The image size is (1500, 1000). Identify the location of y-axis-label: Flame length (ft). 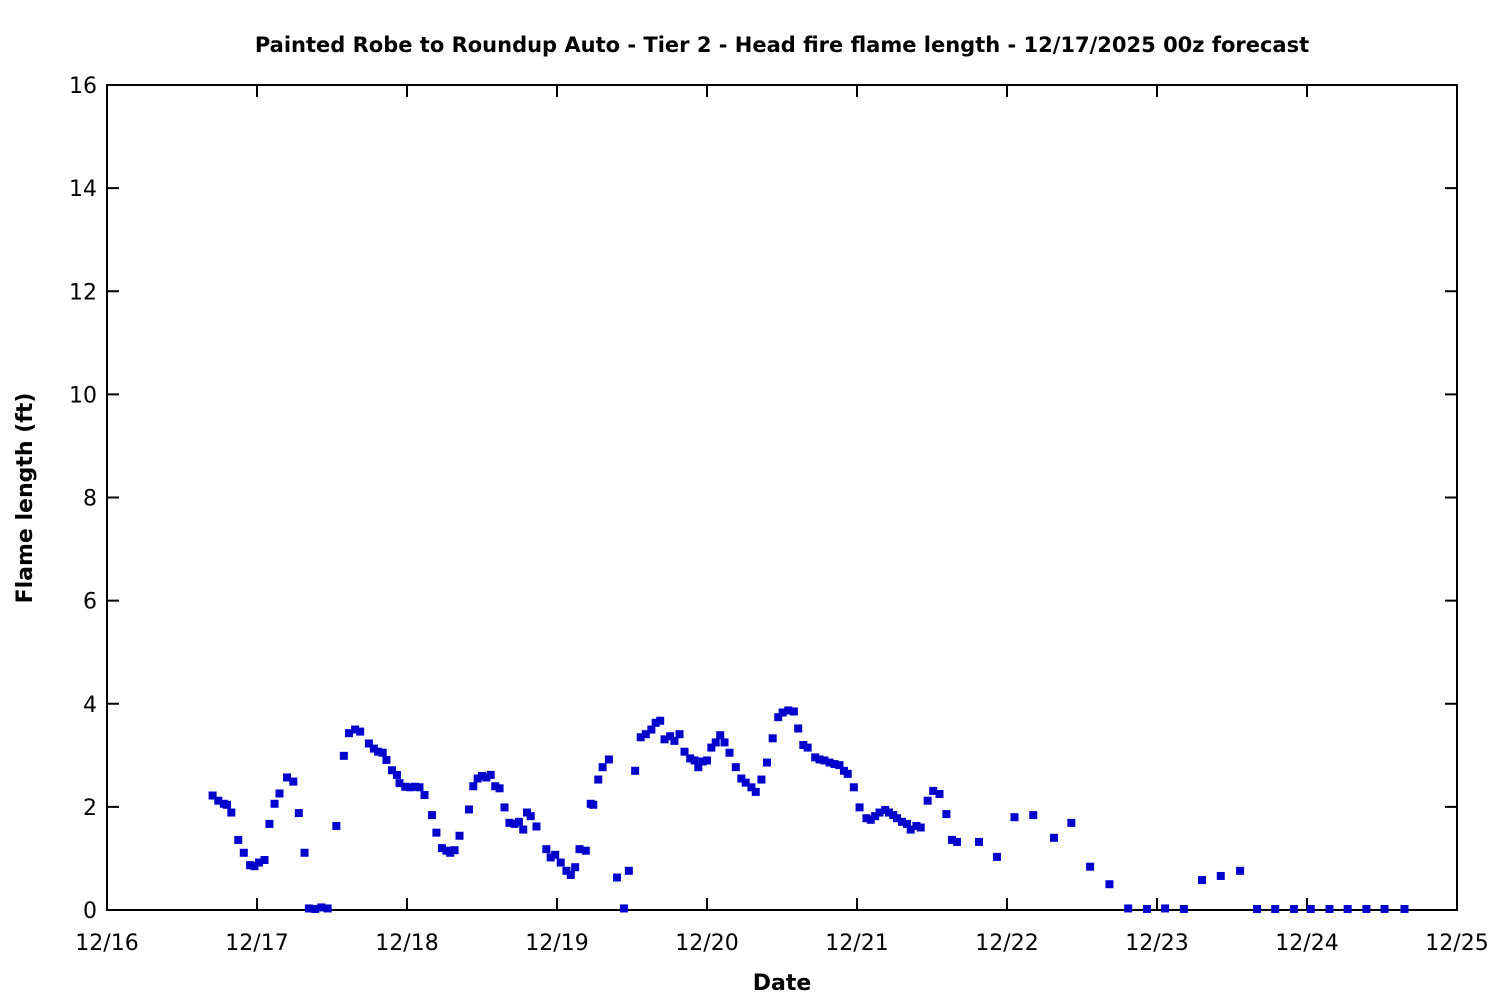
(25, 498).